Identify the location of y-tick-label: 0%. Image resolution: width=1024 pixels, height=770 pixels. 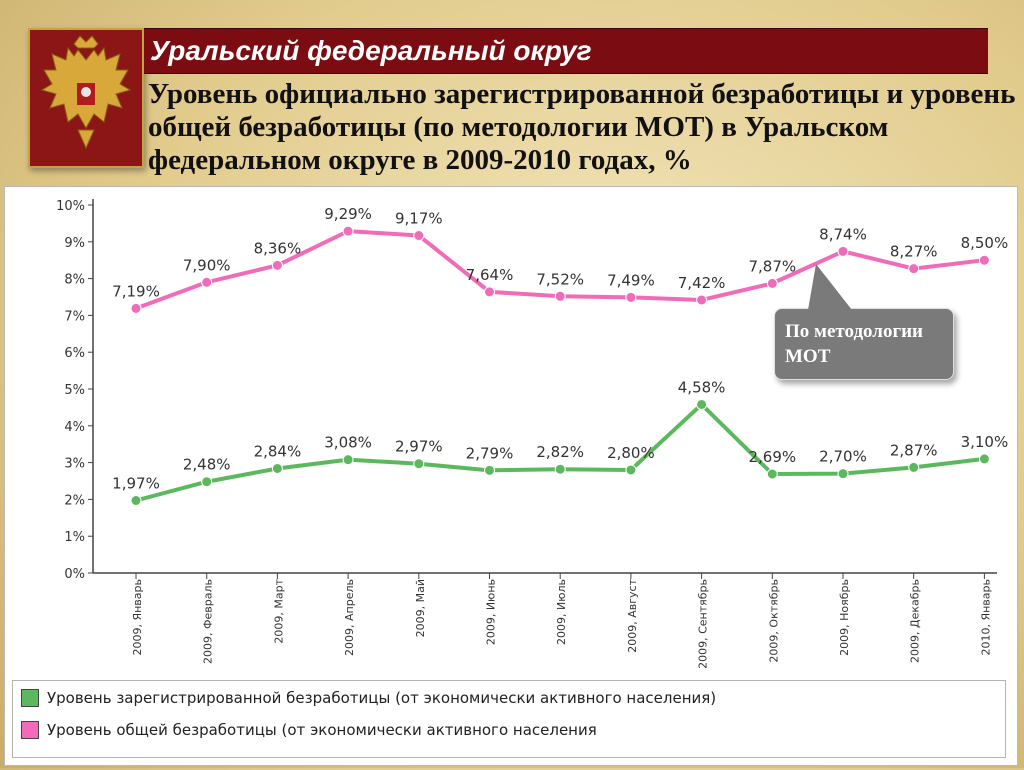
(74, 574).